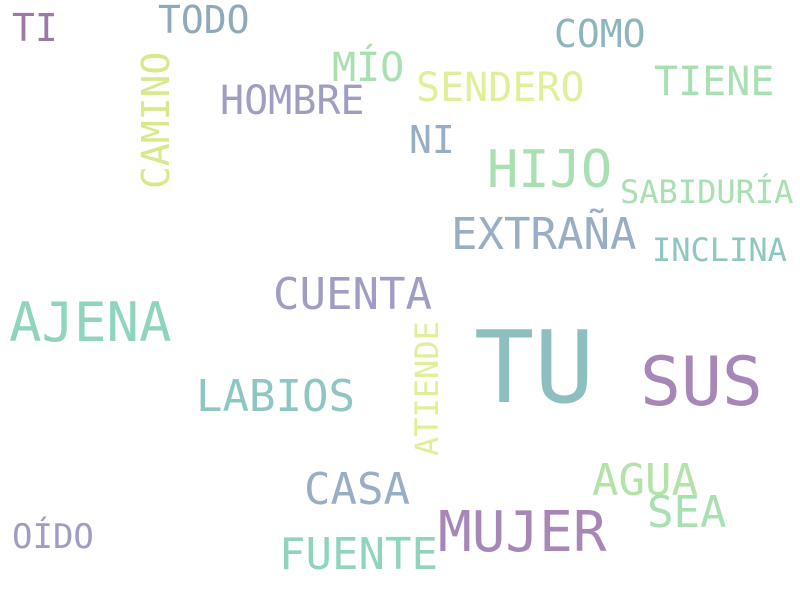  What do you see at coordinates (500, 88) in the screenshot?
I see `word-sendero: SENDERO` at bounding box center [500, 88].